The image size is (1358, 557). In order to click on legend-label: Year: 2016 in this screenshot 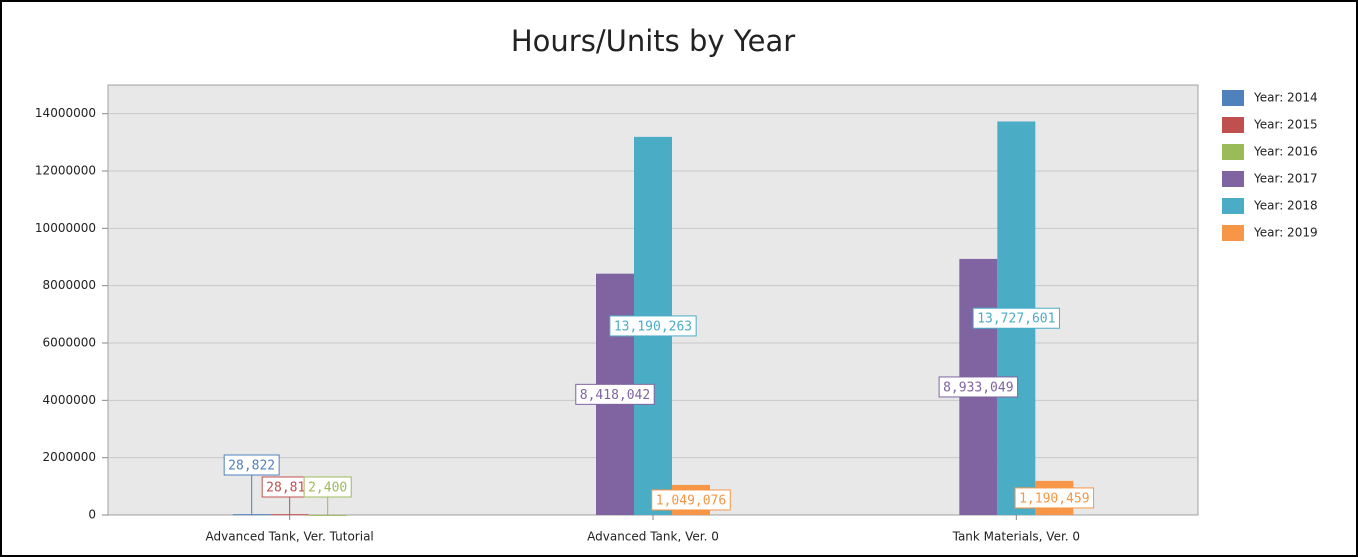, I will do `click(1285, 152)`.